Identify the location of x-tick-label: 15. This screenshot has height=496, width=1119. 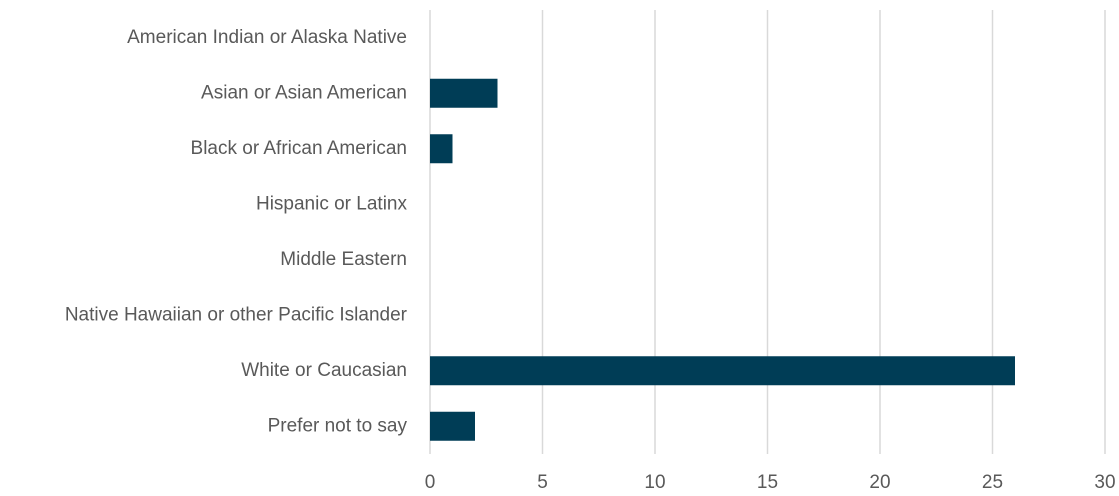
(767, 482).